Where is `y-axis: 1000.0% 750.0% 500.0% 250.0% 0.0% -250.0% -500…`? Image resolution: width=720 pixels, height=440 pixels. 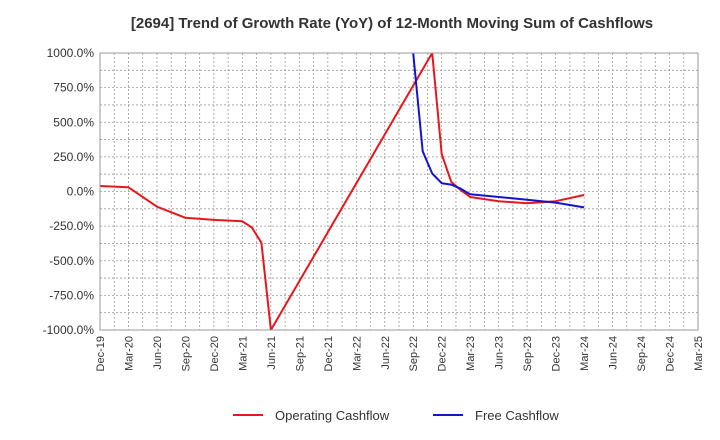 y-axis: 1000.0% 750.0% 500.0% 250.0% 0.0% -250.0% -500… is located at coordinates (69, 191).